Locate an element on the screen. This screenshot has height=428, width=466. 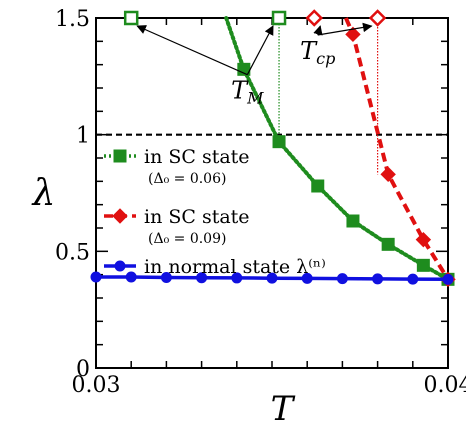
y-tick-label: 1 is located at coordinates (83, 136).